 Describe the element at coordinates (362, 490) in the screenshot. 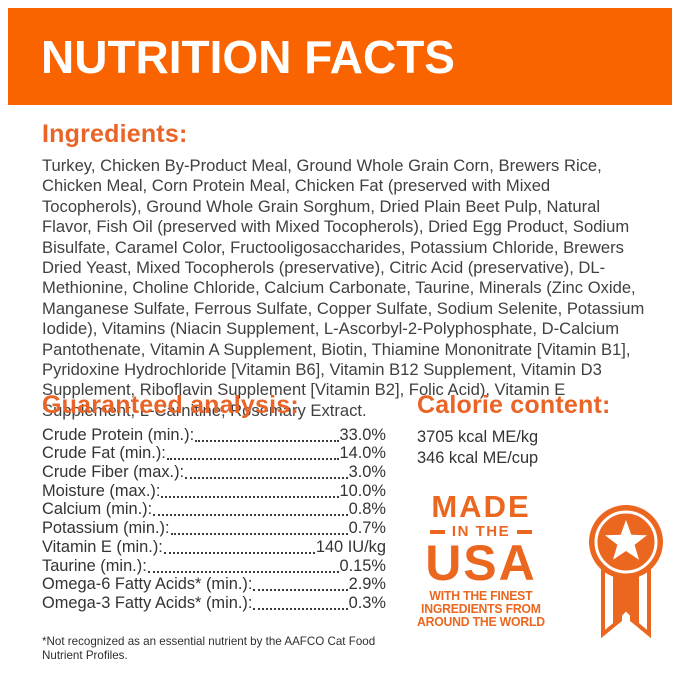

I see `analysis-value: 10.0%` at that location.